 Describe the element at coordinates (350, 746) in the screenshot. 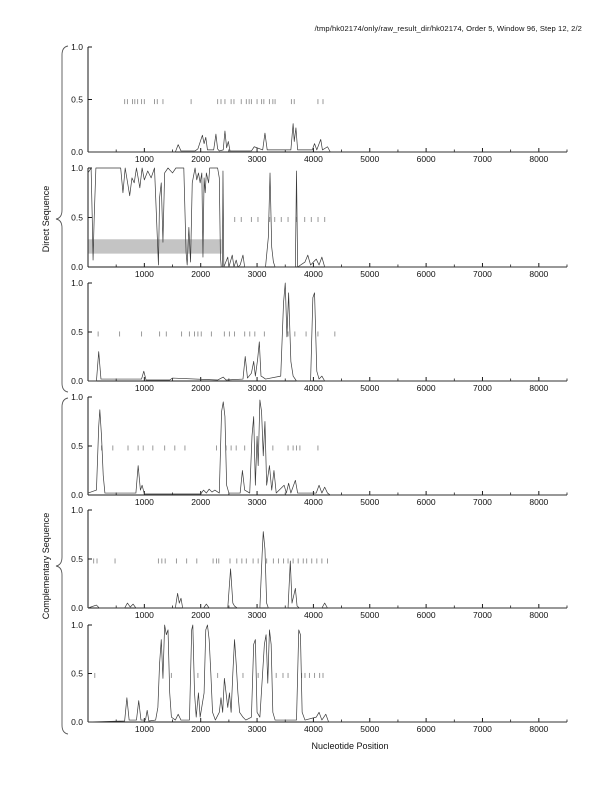

I see `x-axis-label-text: Nucleotide Position` at that location.